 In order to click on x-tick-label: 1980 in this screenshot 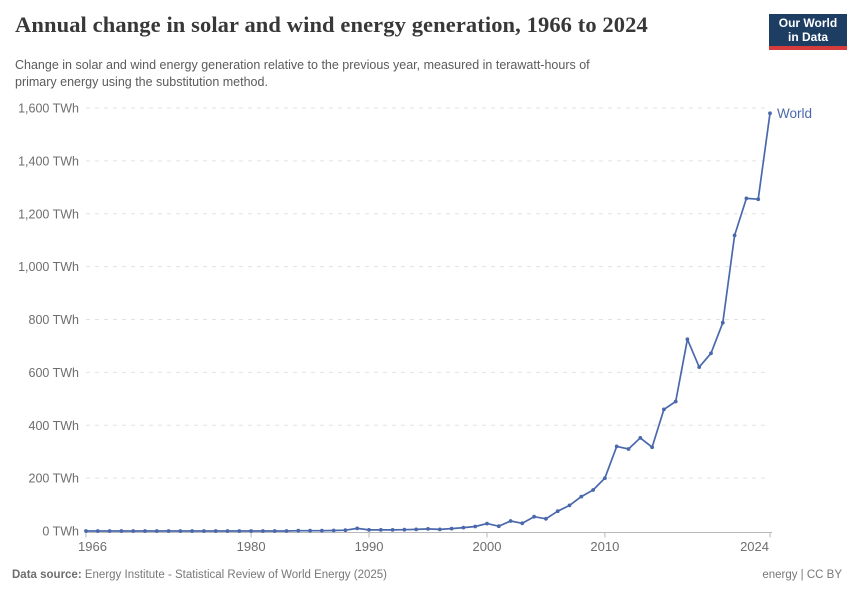, I will do `click(251, 546)`.